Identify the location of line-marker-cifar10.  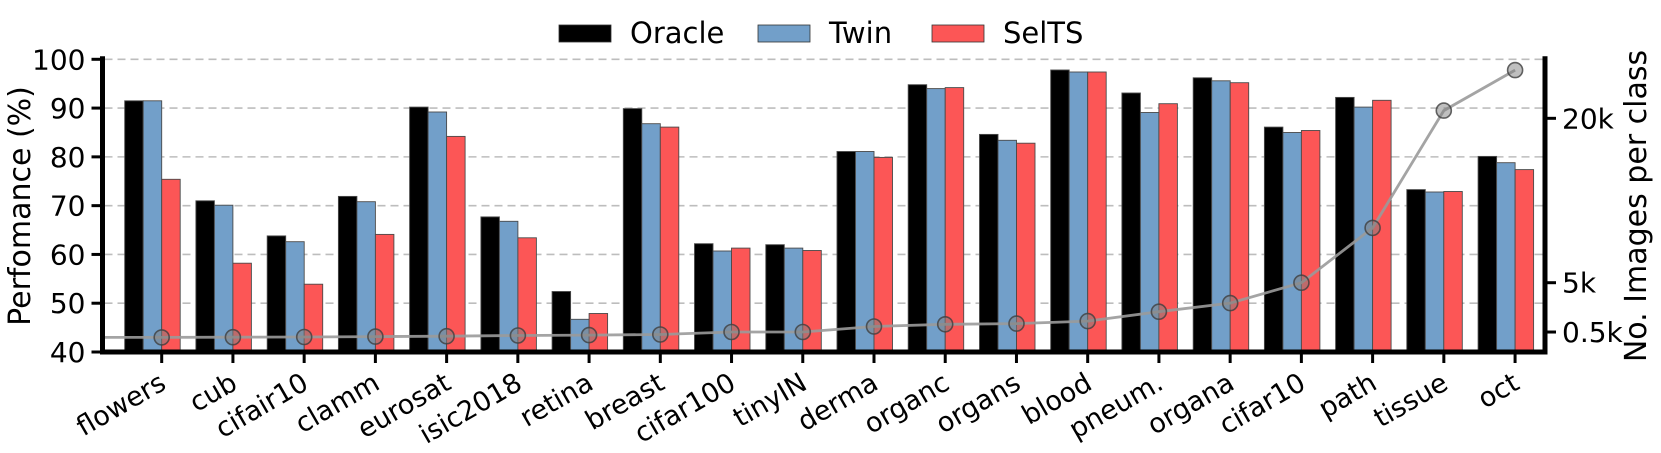
(1301, 283).